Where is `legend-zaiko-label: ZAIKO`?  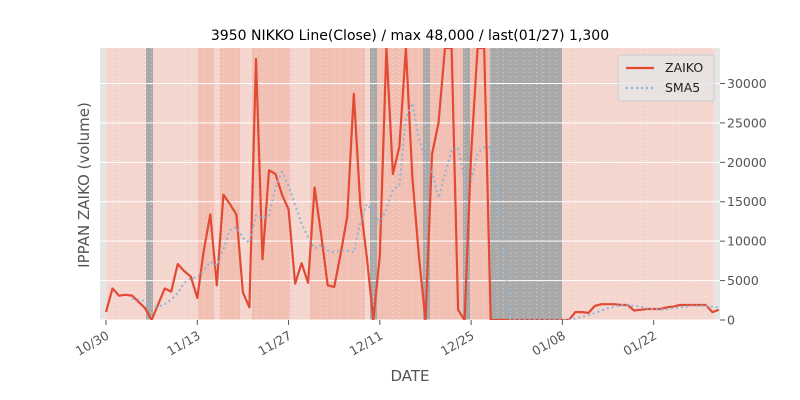
legend-zaiko-label: ZAIKO is located at coordinates (684, 67).